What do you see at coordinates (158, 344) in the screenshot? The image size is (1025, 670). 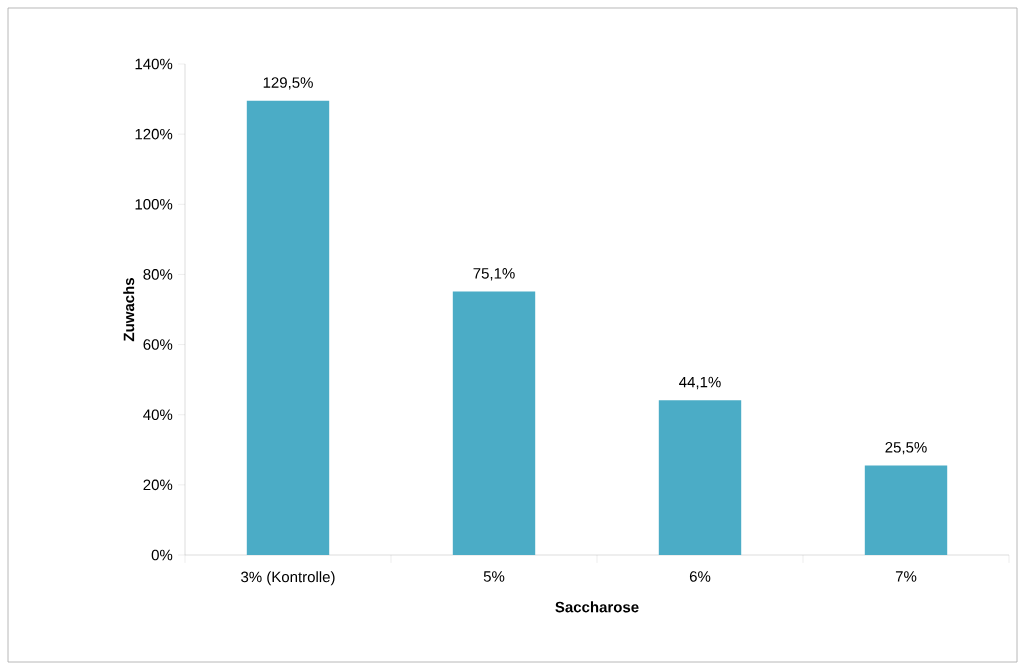 I see `y-tick-label: 60%` at bounding box center [158, 344].